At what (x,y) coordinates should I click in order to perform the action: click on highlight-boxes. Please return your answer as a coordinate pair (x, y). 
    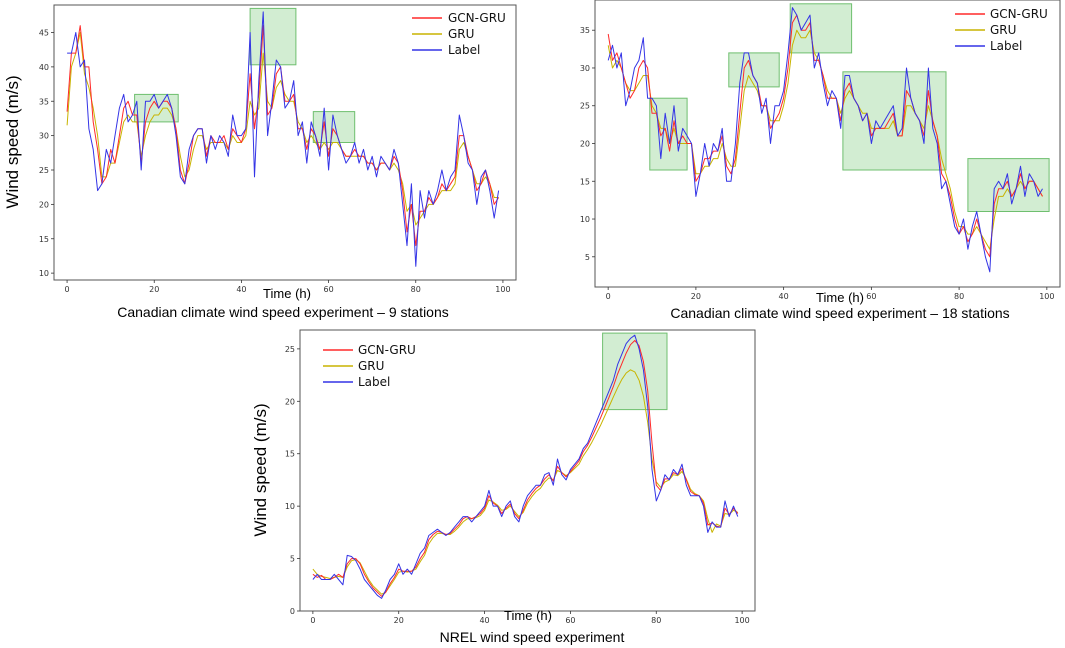
    Looking at the image, I should click on (245, 75).